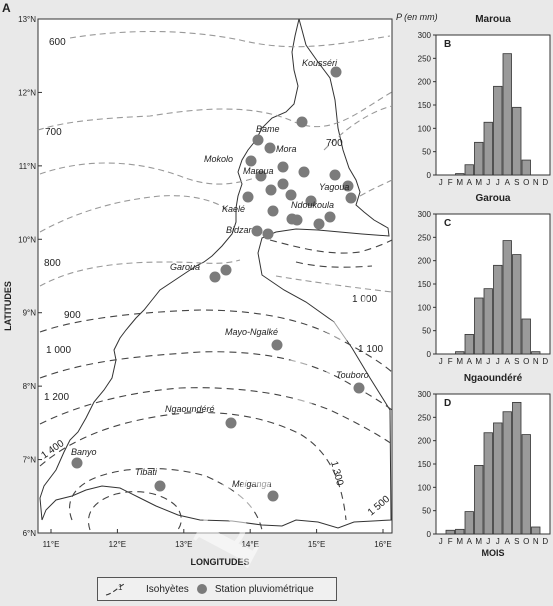 This screenshot has width=553, height=606. What do you see at coordinates (257, 231) in the screenshot?
I see `station-dot-bidzar` at bounding box center [257, 231].